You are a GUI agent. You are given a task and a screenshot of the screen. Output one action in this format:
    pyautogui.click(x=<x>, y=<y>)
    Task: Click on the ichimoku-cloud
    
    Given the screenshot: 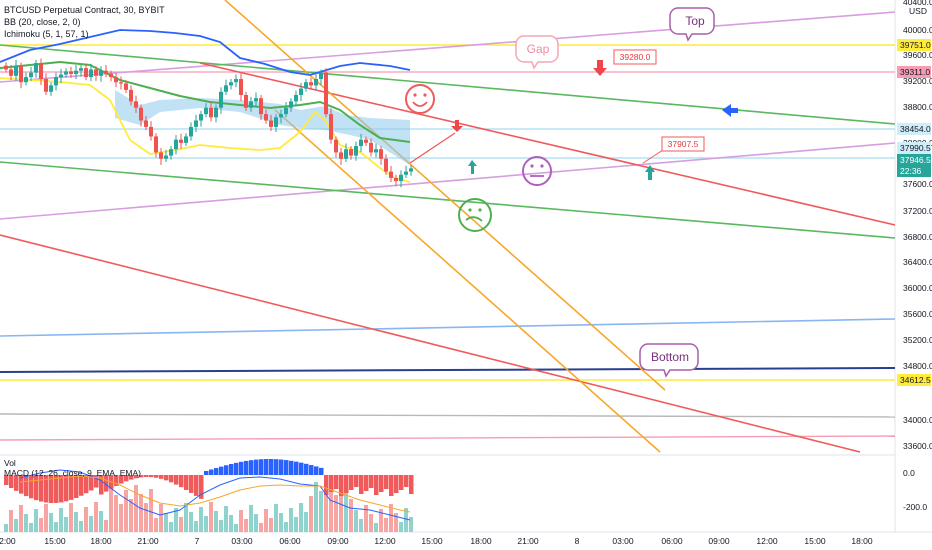 What is the action you would take?
    pyautogui.click(x=262, y=127)
    